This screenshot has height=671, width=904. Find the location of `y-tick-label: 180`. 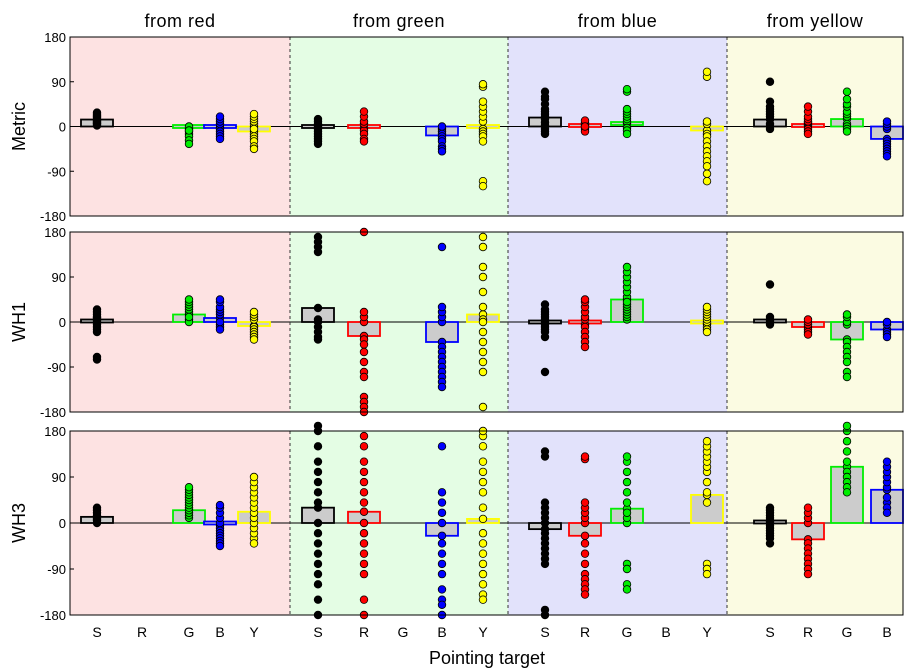

y-tick-label: 180 is located at coordinates (55, 37).